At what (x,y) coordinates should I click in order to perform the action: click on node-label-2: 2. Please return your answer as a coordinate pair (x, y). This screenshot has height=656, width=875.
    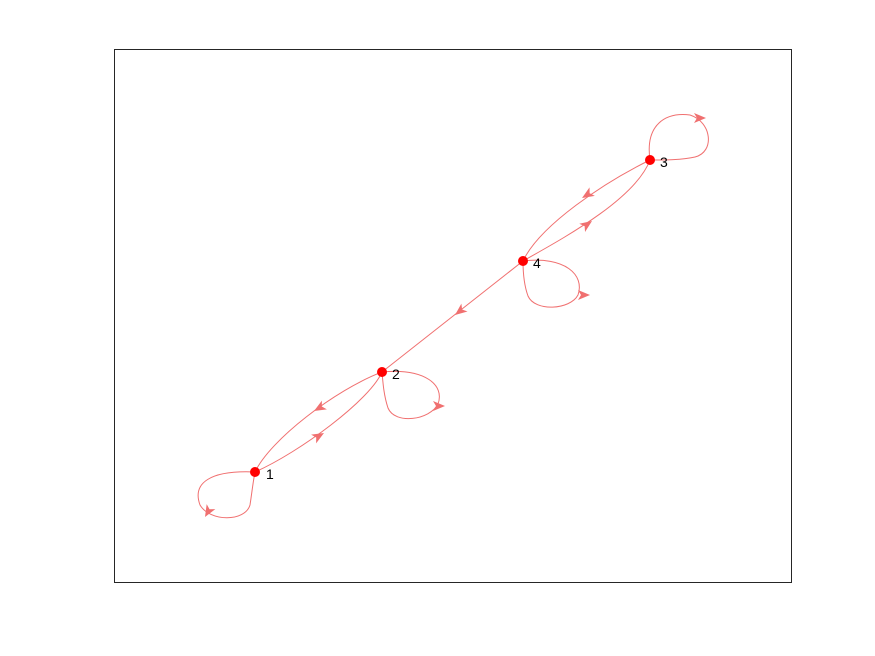
    Looking at the image, I should click on (396, 374).